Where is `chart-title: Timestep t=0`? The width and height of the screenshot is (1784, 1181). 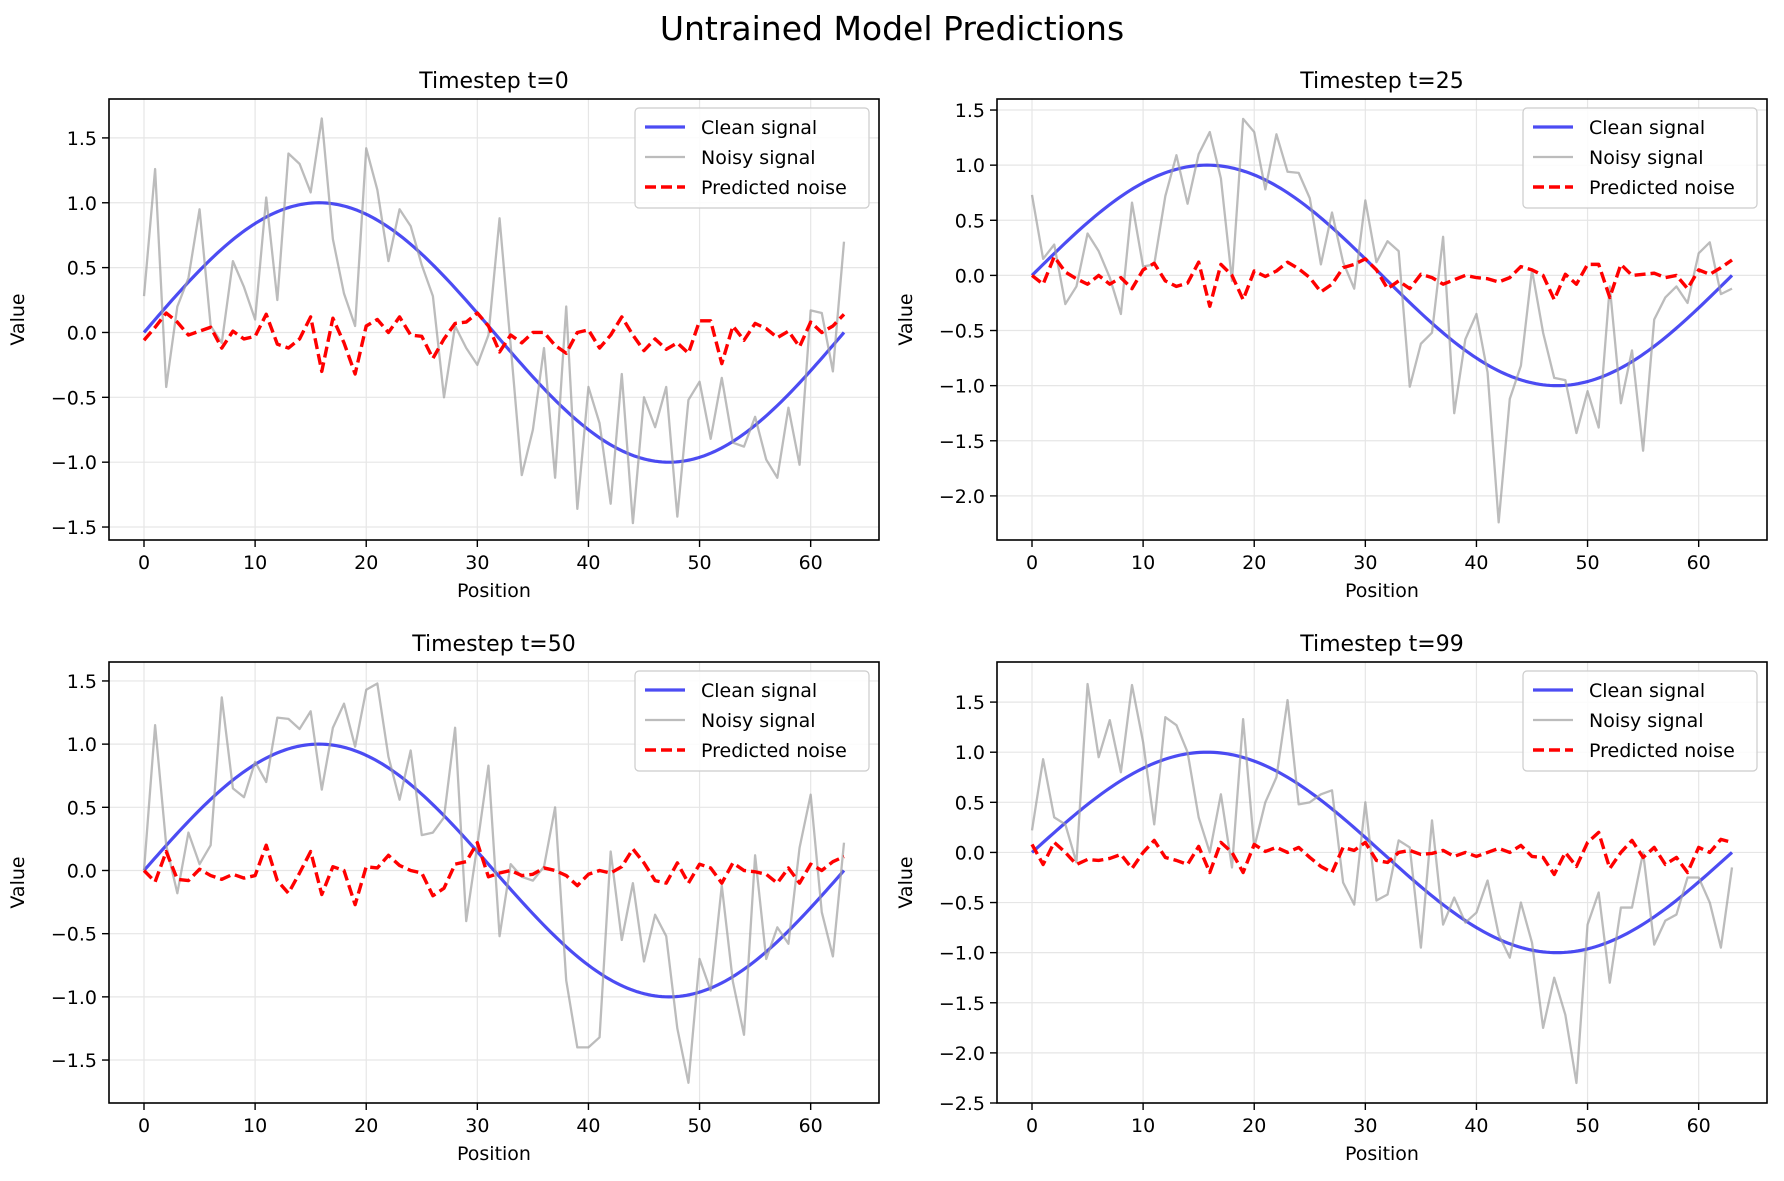
chart-title: Timestep t=0 is located at coordinates (493, 81).